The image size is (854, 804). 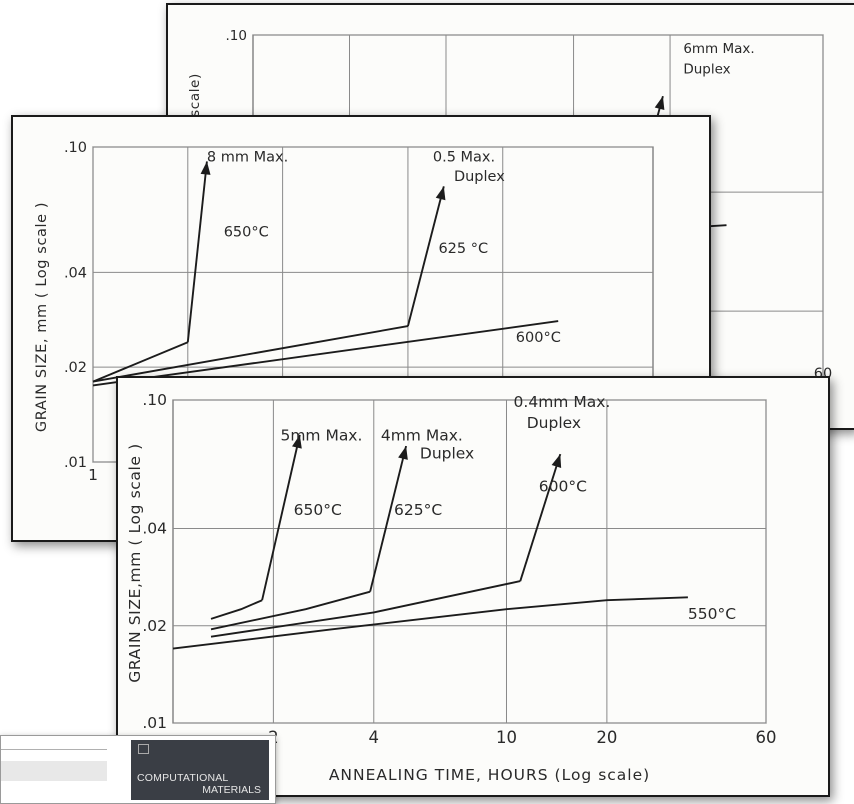 What do you see at coordinates (143, 749) in the screenshot?
I see `publisher-logo-icon` at bounding box center [143, 749].